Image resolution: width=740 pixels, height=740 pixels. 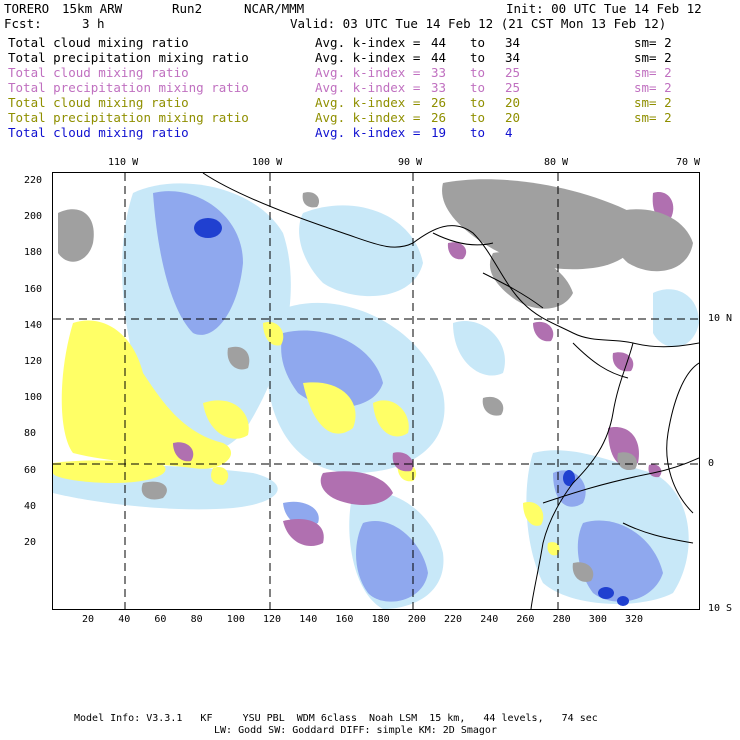 What do you see at coordinates (720, 608) in the screenshot?
I see `lat-label-10s: 10 S` at bounding box center [720, 608].